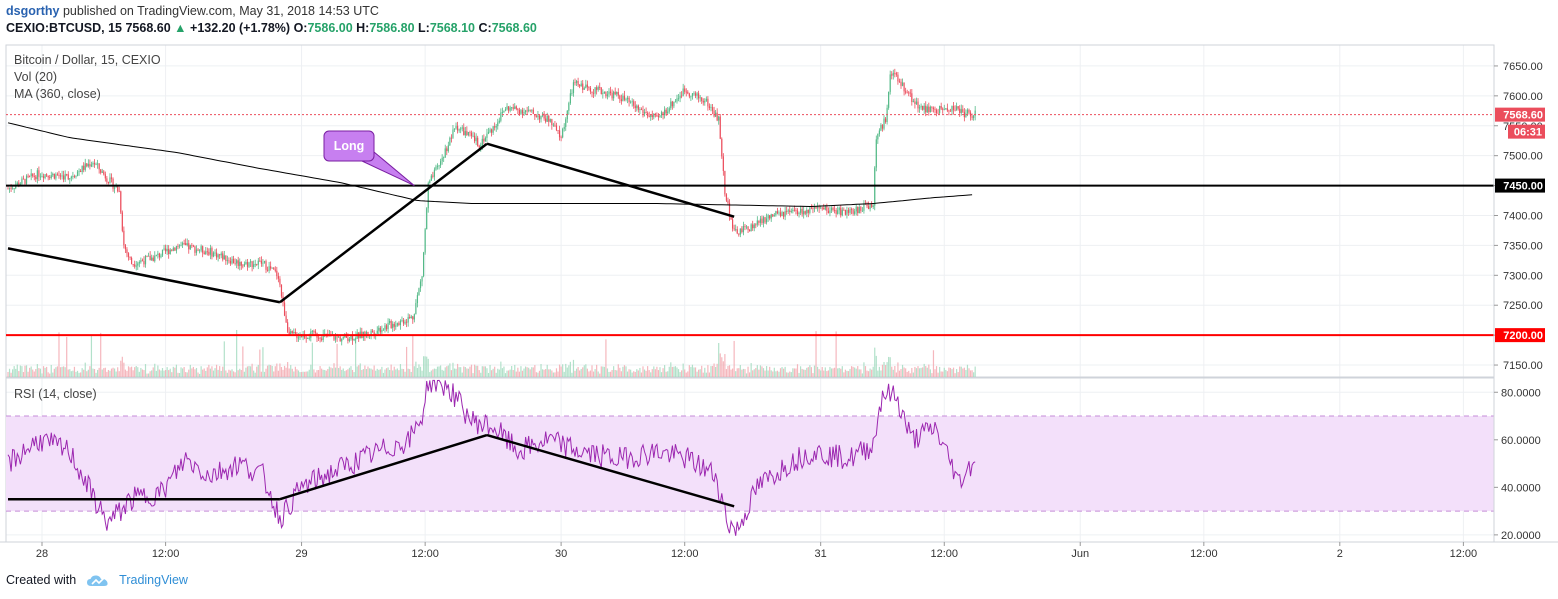  What do you see at coordinates (1517, 464) in the screenshot?
I see `rsi-axis: 20.0000 40.0000 60.0000 80.0000` at bounding box center [1517, 464].